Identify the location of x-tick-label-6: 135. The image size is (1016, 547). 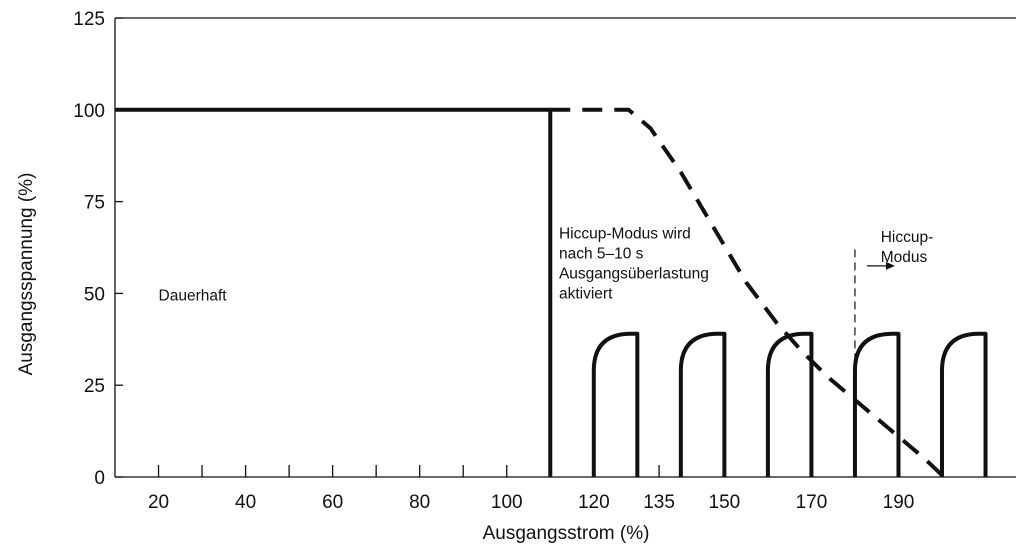
(659, 502).